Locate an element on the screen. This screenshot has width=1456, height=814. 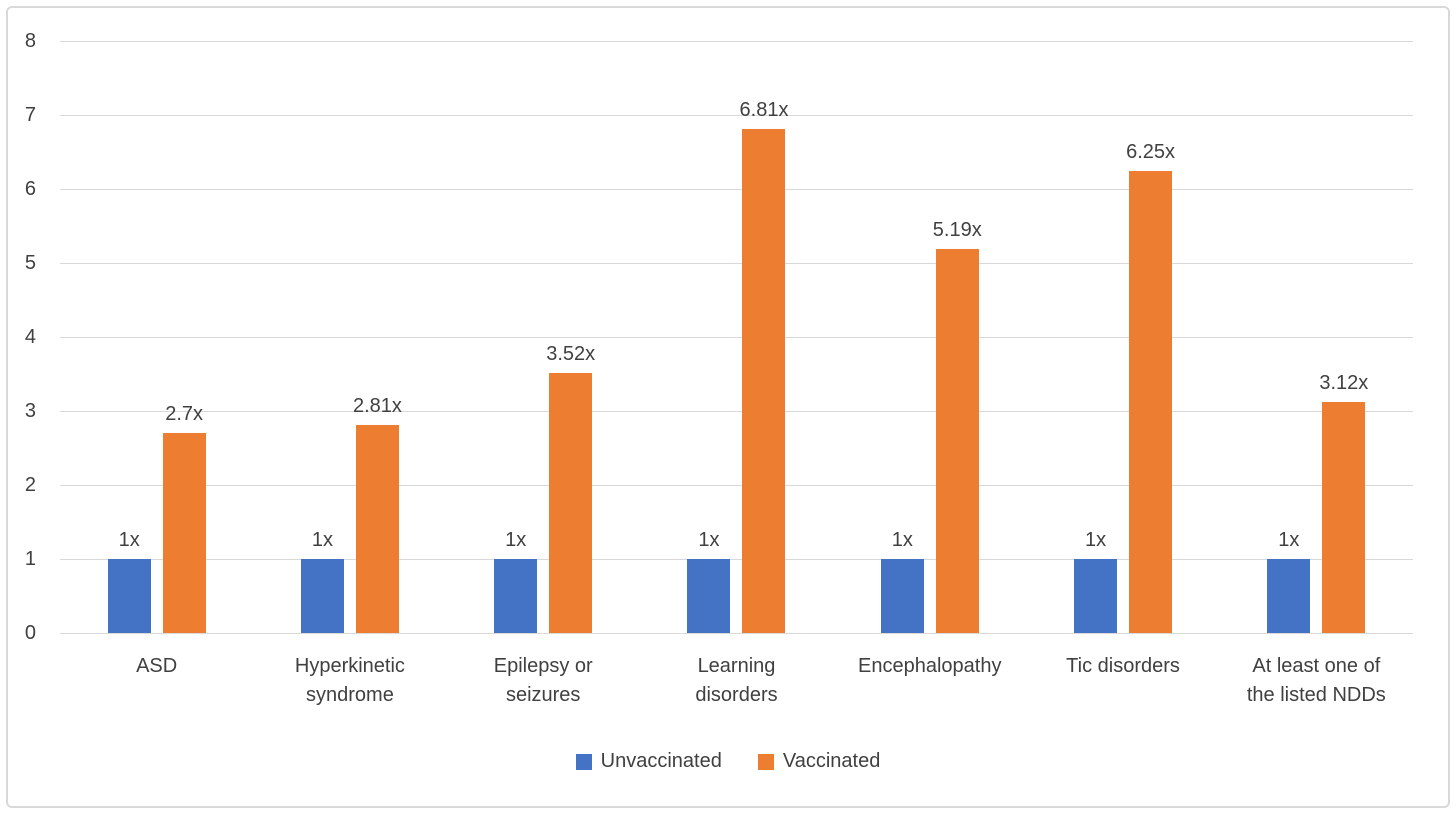
bar-value-label: 3.52x is located at coordinates (571, 353).